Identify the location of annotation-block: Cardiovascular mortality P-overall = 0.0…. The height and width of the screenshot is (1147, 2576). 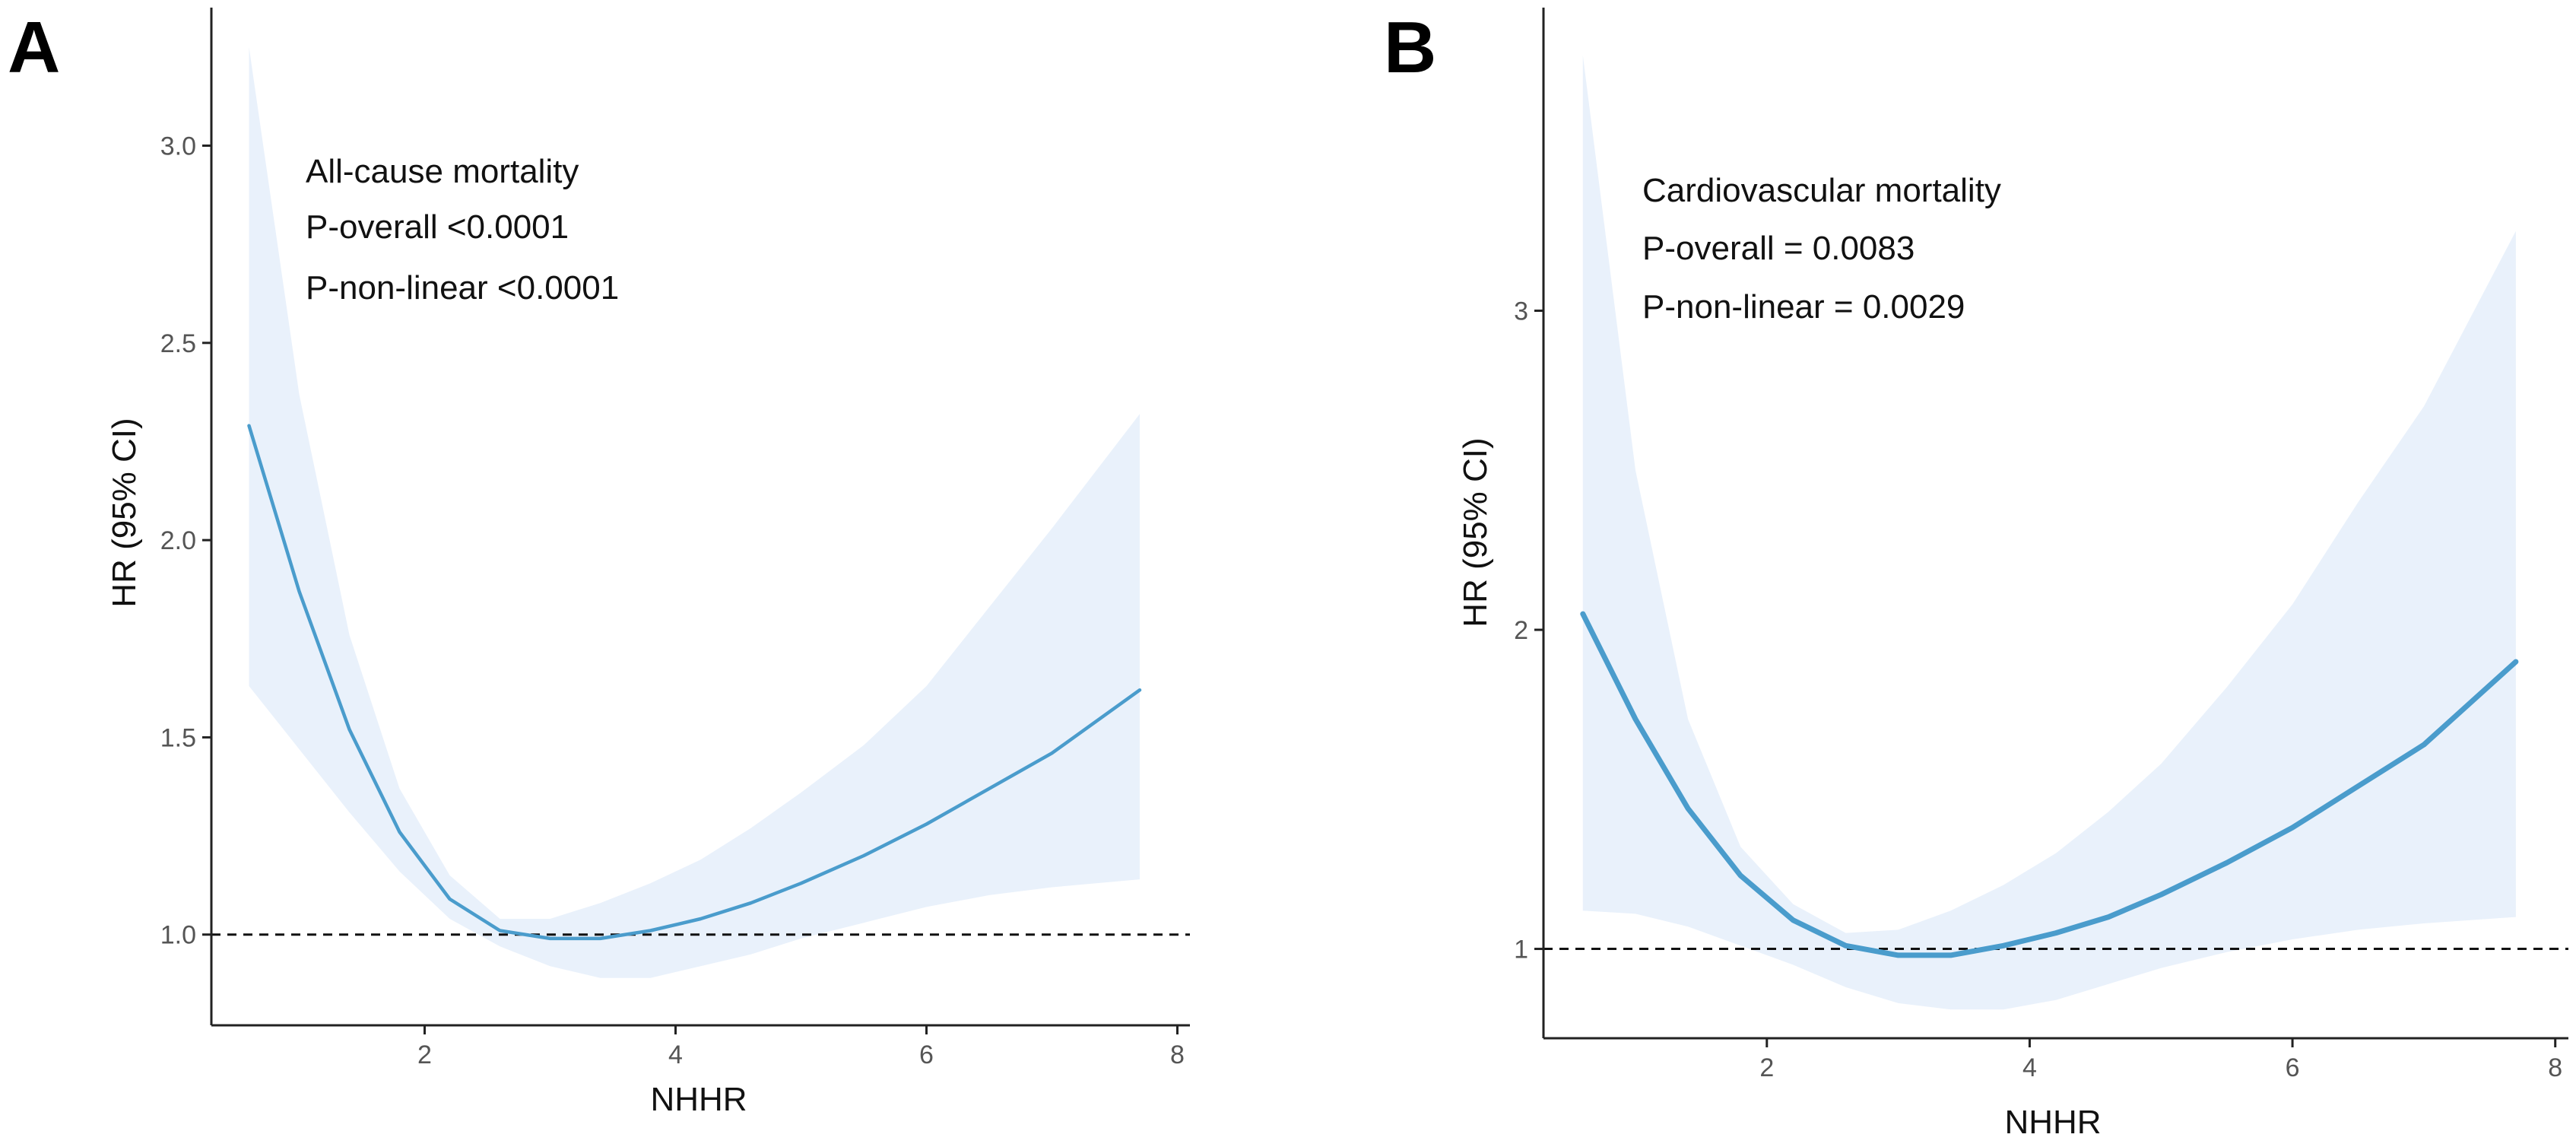
(1821, 249).